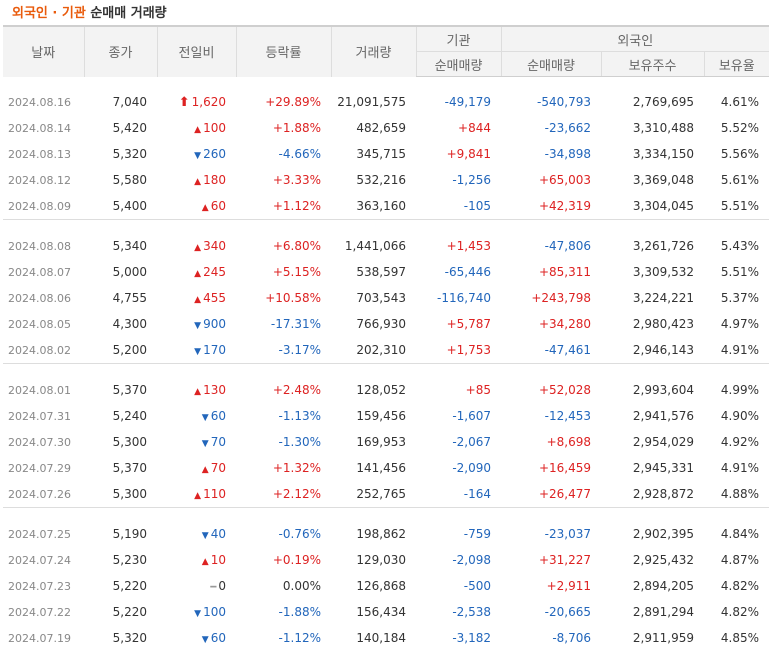 This screenshot has width=776, height=668. I want to click on cell-date: 2024.08.09, so click(39, 206).